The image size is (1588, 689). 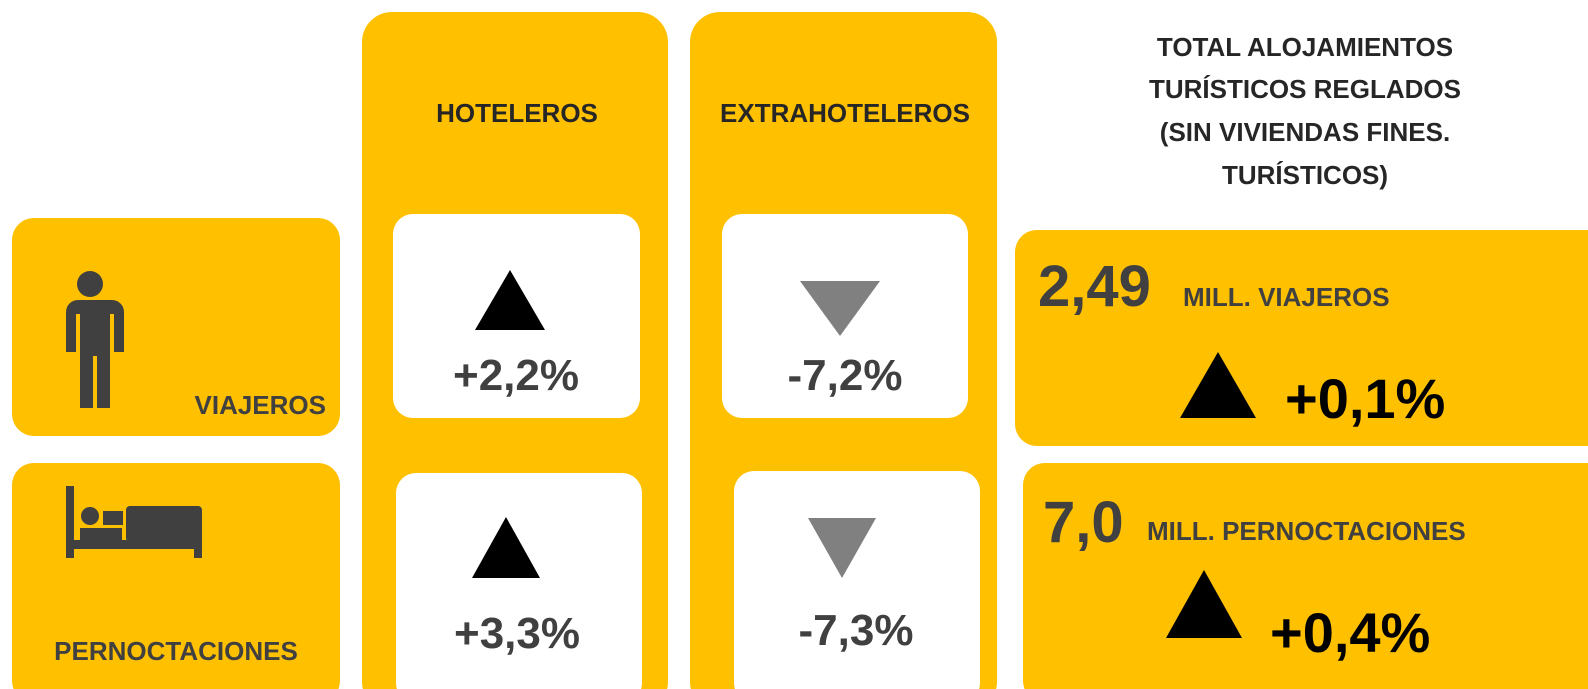 What do you see at coordinates (517, 113) in the screenshot?
I see `column-header: HOTELEROS` at bounding box center [517, 113].